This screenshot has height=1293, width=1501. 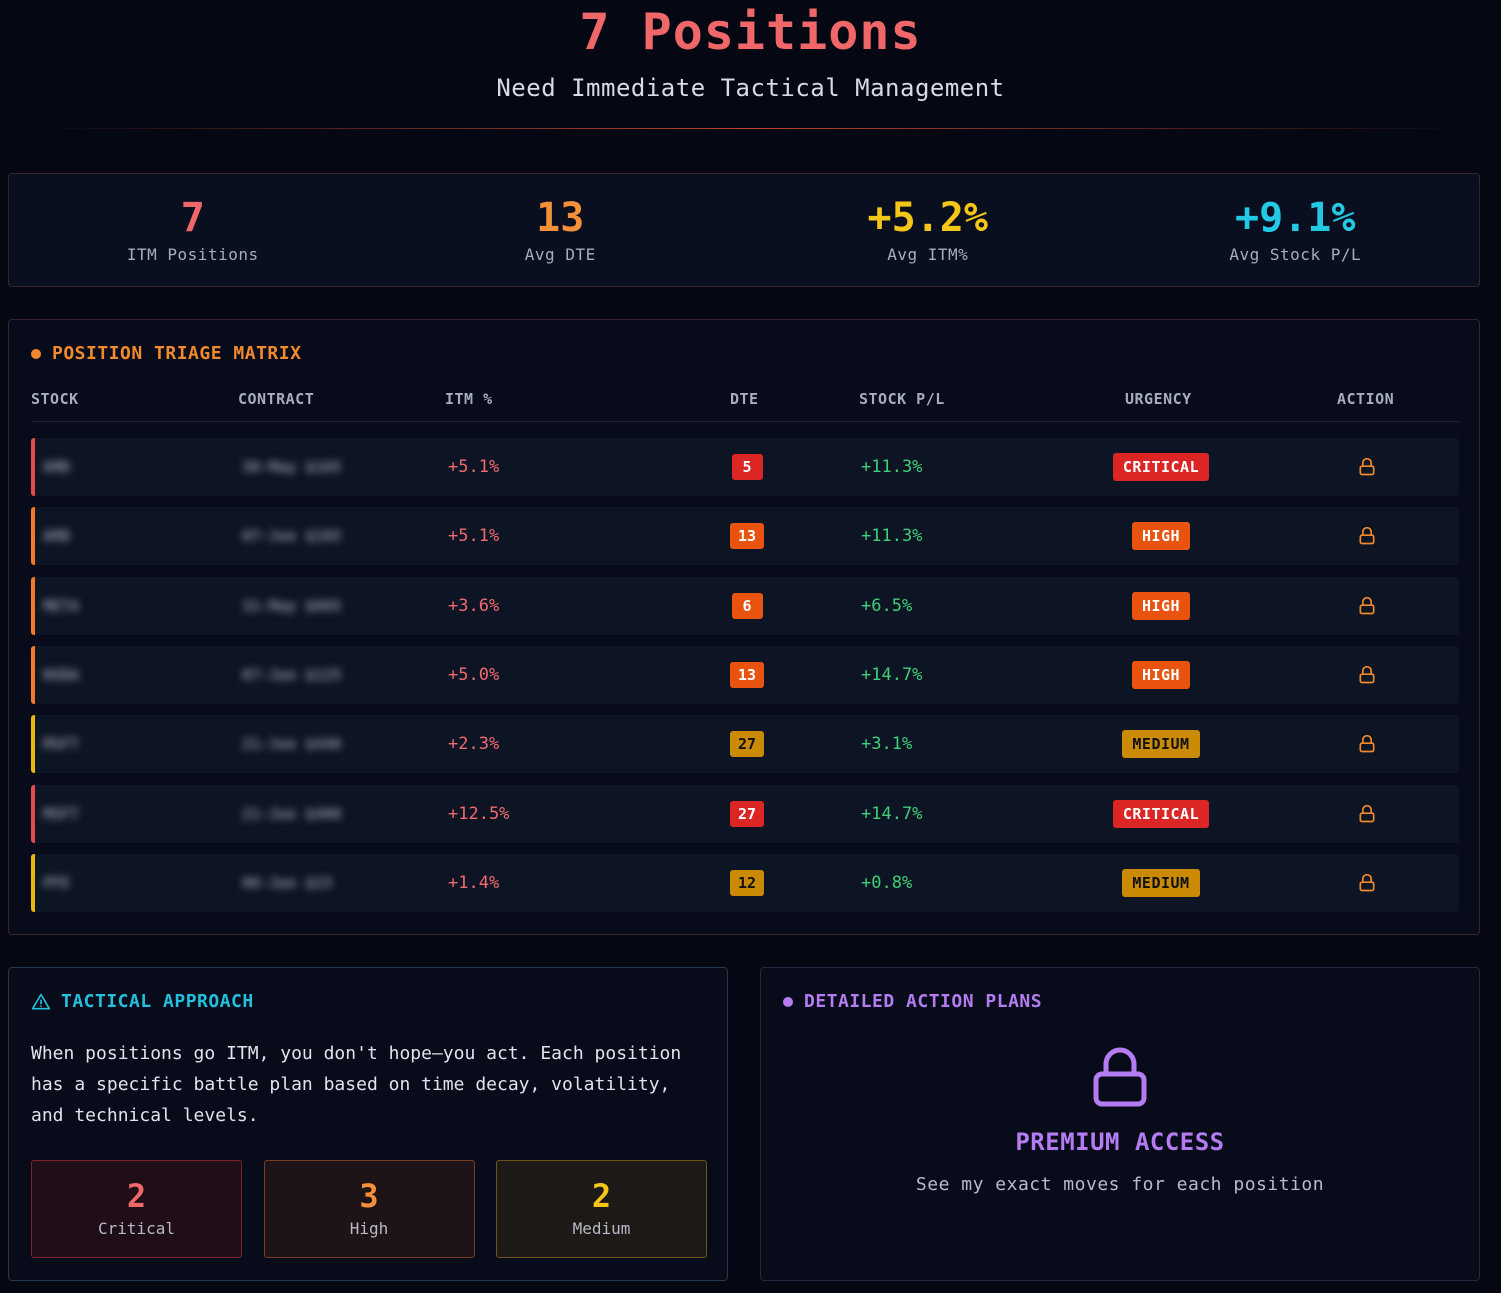 I want to click on count-value: 3, so click(x=369, y=1196).